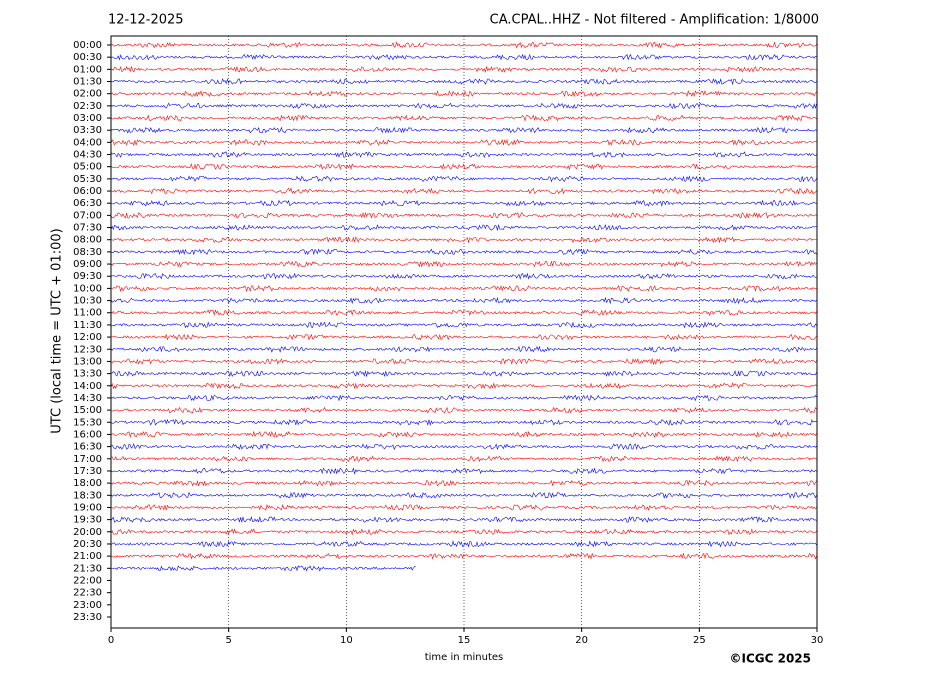 The width and height of the screenshot is (927, 700). I want to click on y-tick-label: 13:30, so click(87, 374).